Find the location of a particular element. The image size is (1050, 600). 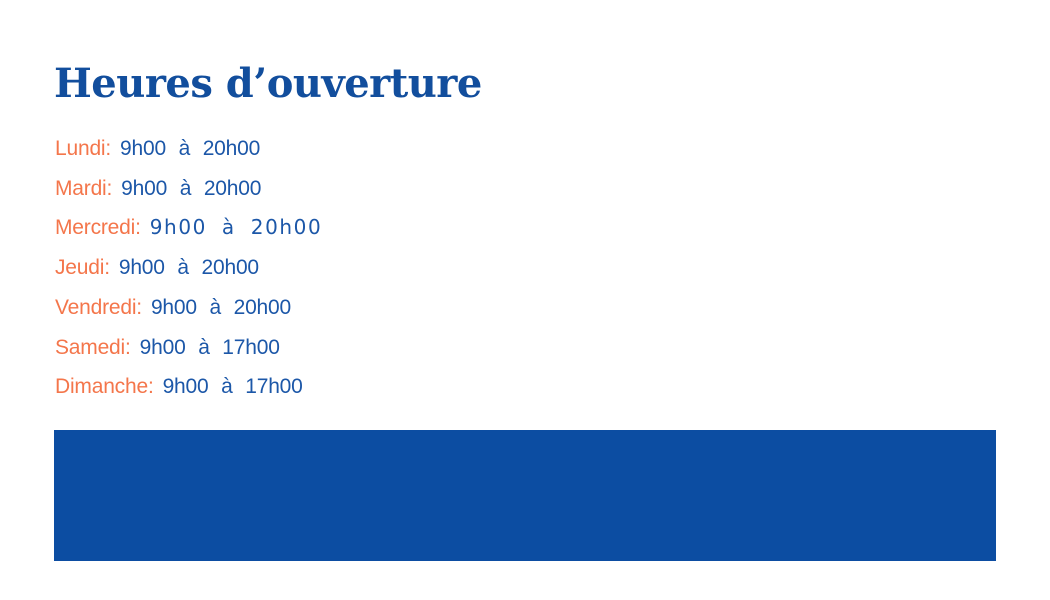

hours-row-mardi: Mardi: 9h00 à 20h00 is located at coordinates (188, 189).